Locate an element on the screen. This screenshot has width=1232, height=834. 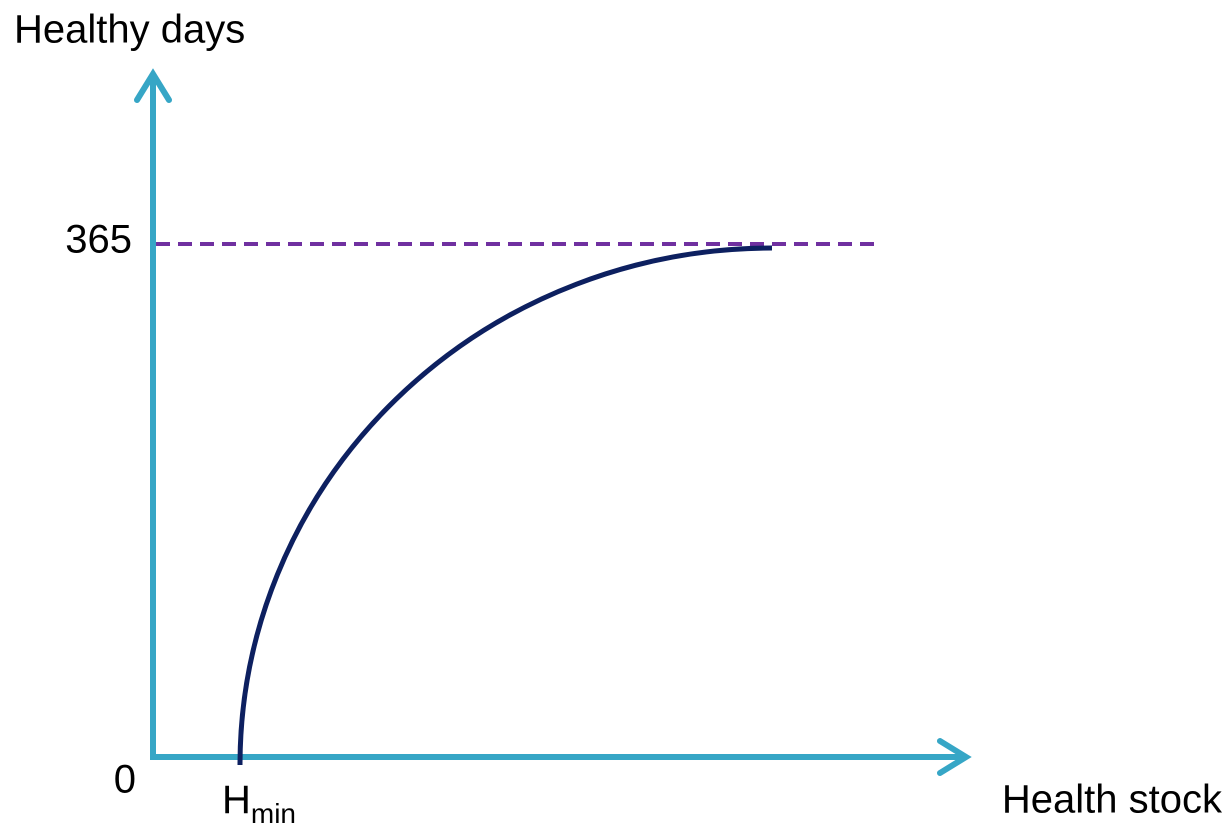
x-axis-label: Health stock is located at coordinates (1112, 800).